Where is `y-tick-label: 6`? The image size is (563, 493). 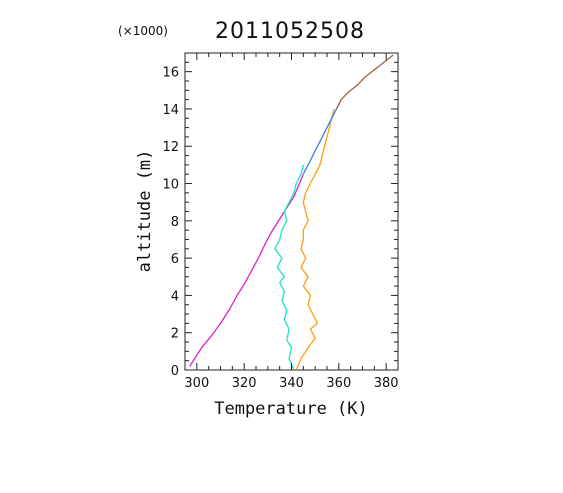
y-tick-label: 6 is located at coordinates (175, 259).